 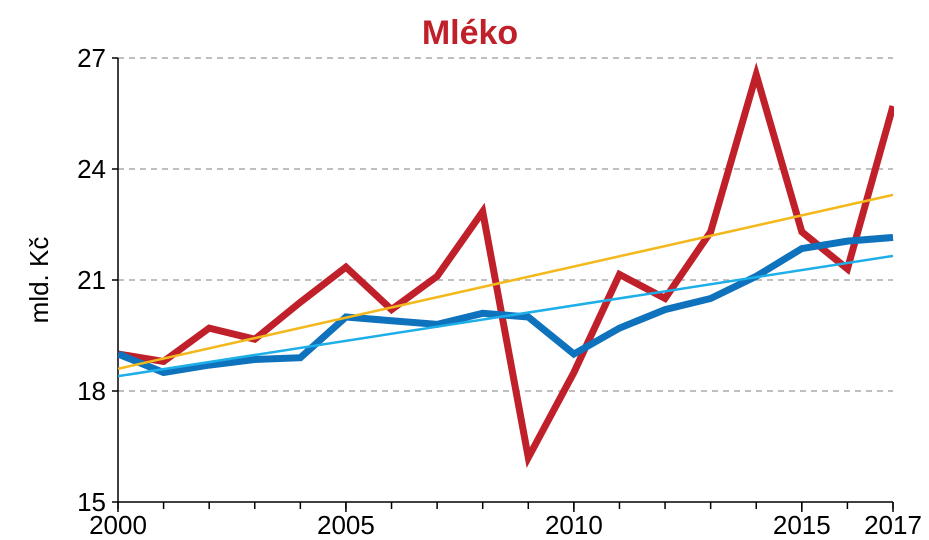 I want to click on y-tick-label: 18, so click(x=91, y=391).